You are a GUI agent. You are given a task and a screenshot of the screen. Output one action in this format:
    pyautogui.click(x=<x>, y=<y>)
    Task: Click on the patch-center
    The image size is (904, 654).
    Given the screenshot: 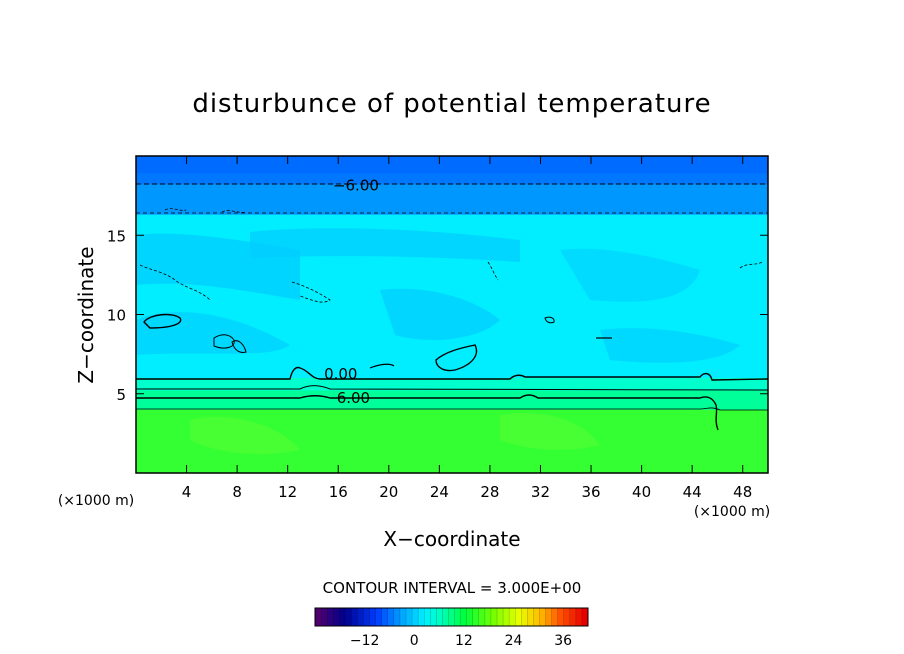 What is the action you would take?
    pyautogui.click(x=440, y=314)
    